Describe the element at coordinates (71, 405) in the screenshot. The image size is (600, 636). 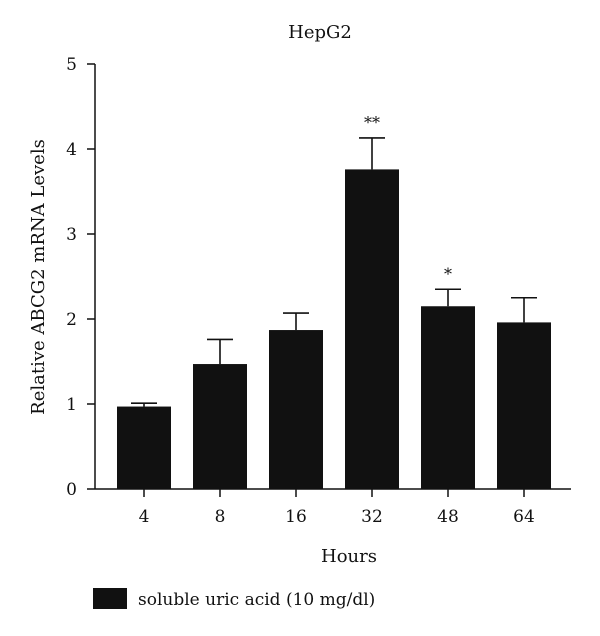
I see `y-tick-label: 1` at that location.